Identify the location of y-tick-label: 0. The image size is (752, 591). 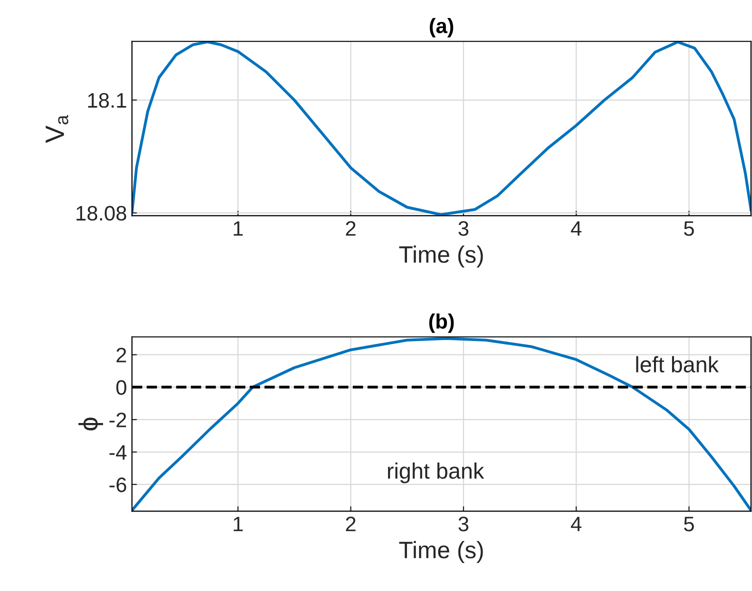
(121, 387).